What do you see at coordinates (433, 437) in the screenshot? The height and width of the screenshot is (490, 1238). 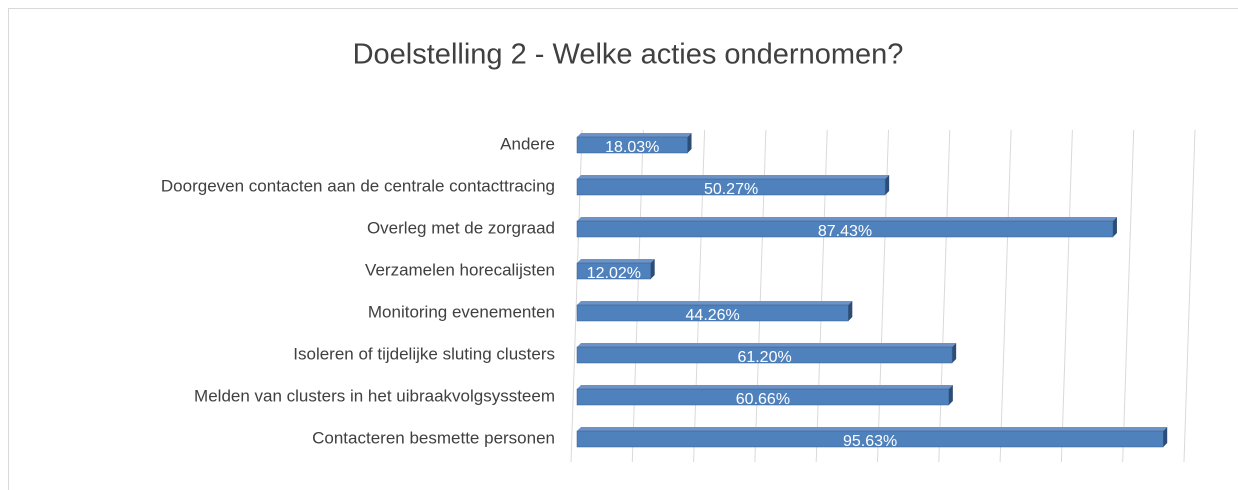 I see `category-label: Contacteren besmette personen` at bounding box center [433, 437].